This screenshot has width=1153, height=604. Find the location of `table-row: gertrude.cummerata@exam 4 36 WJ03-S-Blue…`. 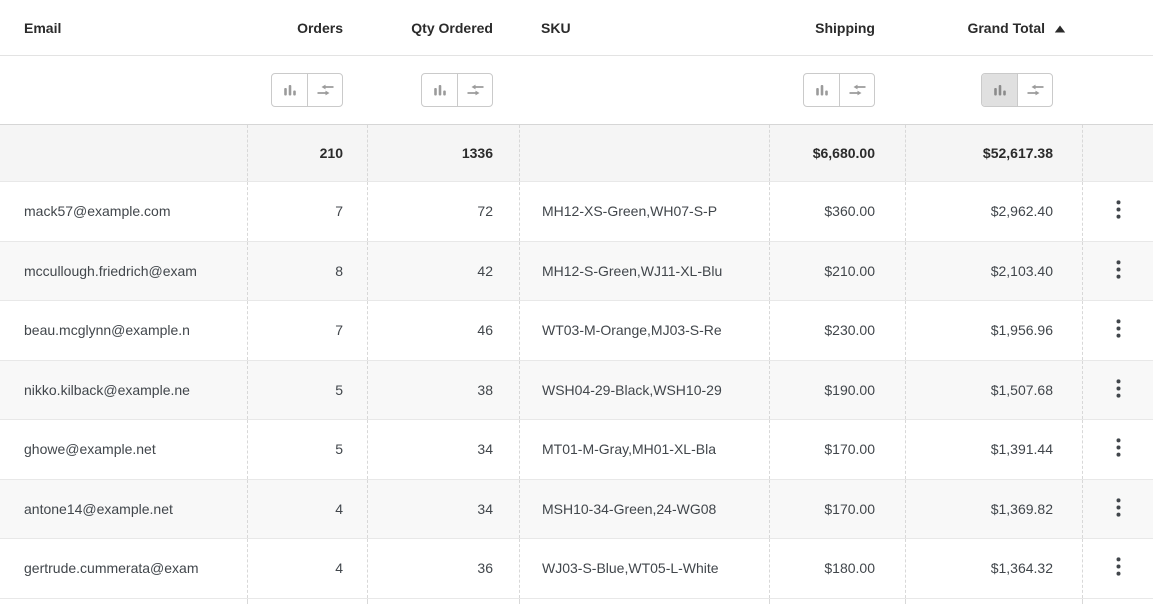

table-row: gertrude.cummerata@exam 4 36 WJ03-S-Blue… is located at coordinates (576, 568).